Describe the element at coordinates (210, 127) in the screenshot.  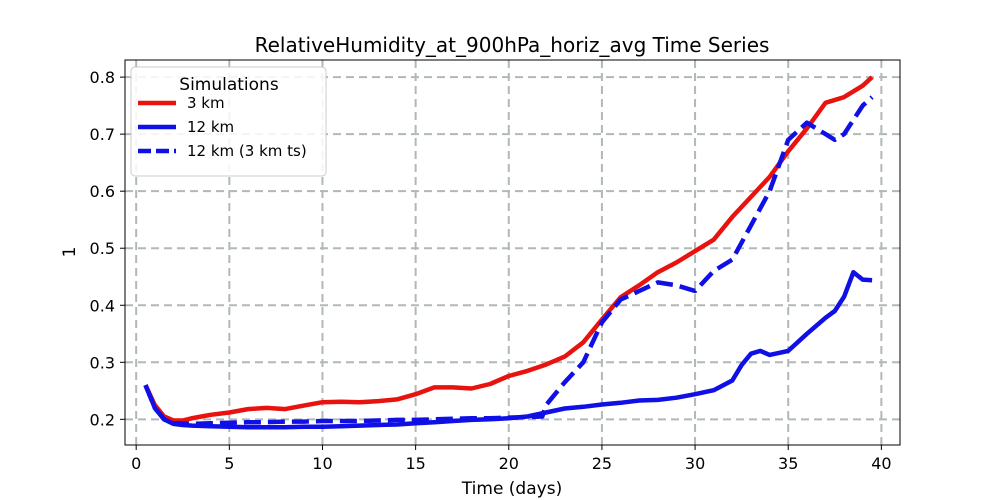
I see `legend-label-2: 12 km` at that location.